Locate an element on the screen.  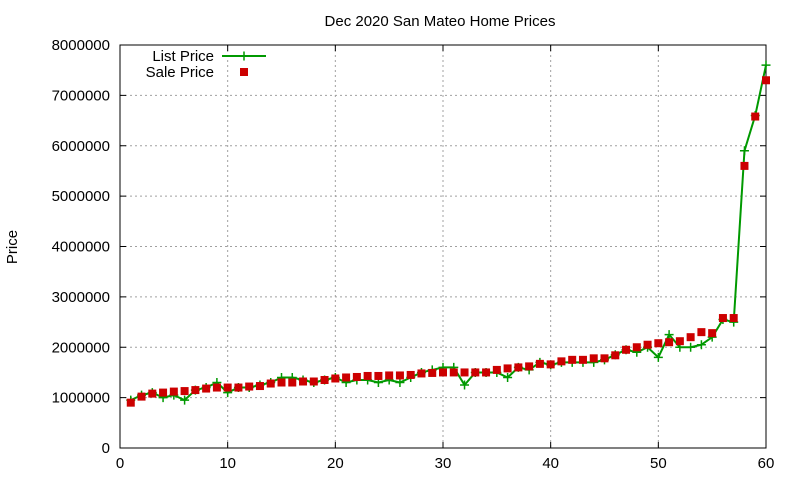
chart-title: Dec 2020 San Mateo Home Prices is located at coordinates (440, 21).